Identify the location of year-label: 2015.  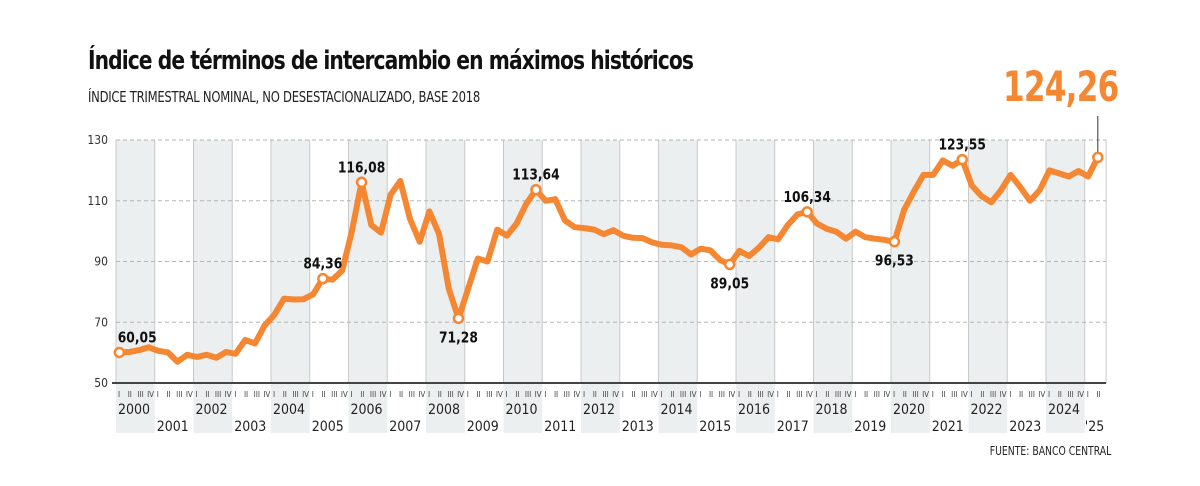
(715, 427).